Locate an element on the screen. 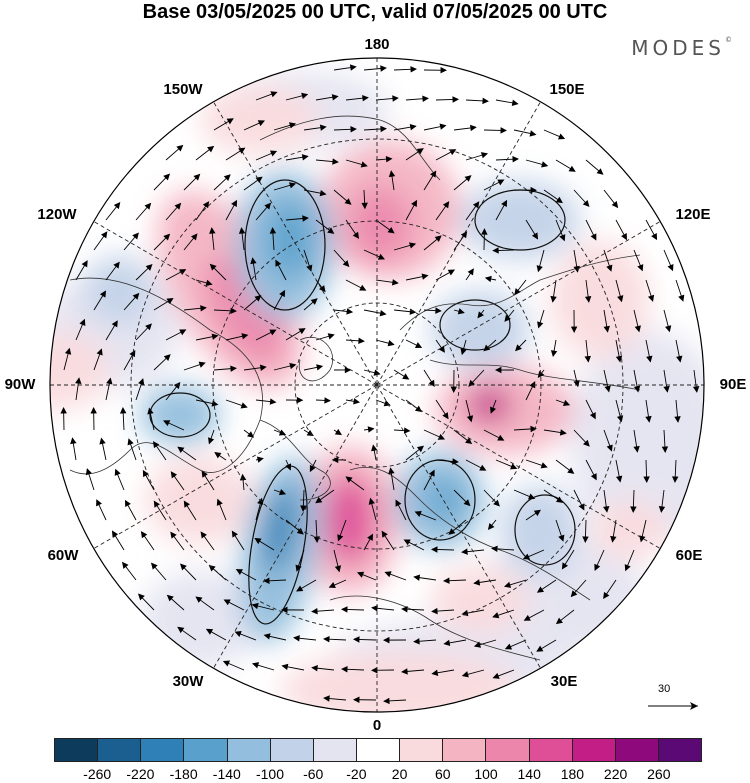  lon-label-0: 0 is located at coordinates (377, 725).